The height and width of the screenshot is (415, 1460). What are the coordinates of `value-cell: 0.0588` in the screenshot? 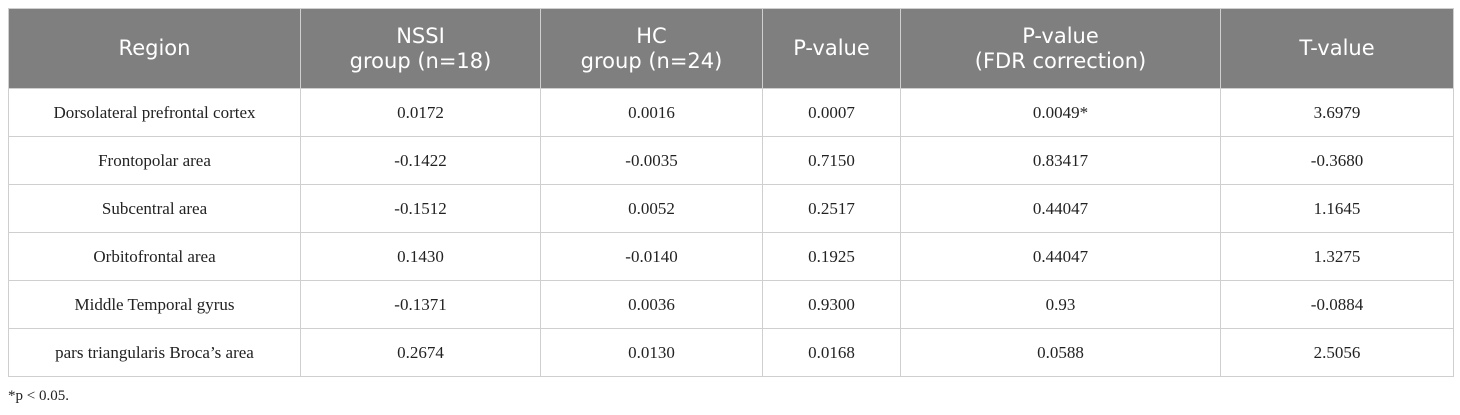 It's located at (1060, 352).